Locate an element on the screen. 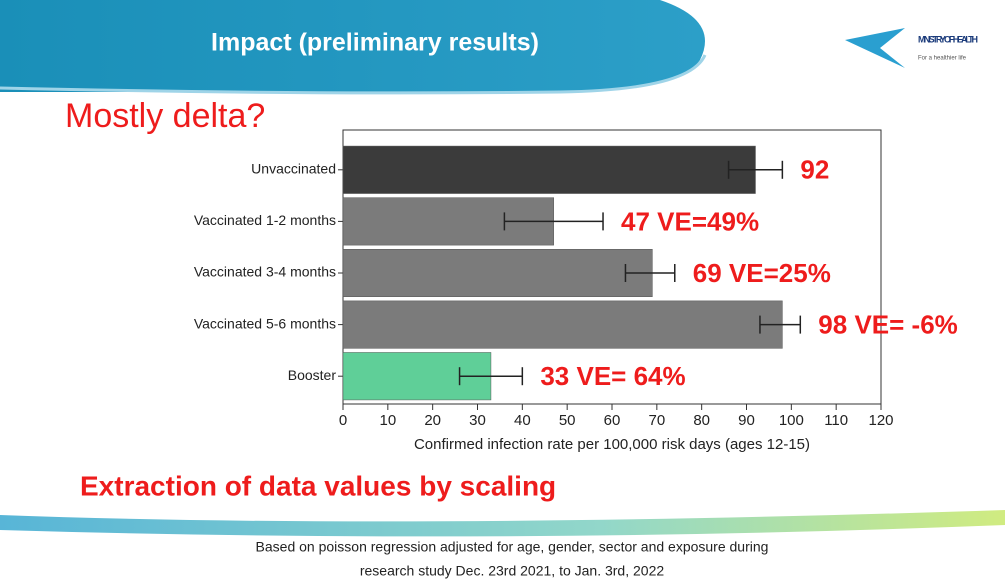  y-tick-label: Vaccinated 5-6 months is located at coordinates (265, 323).